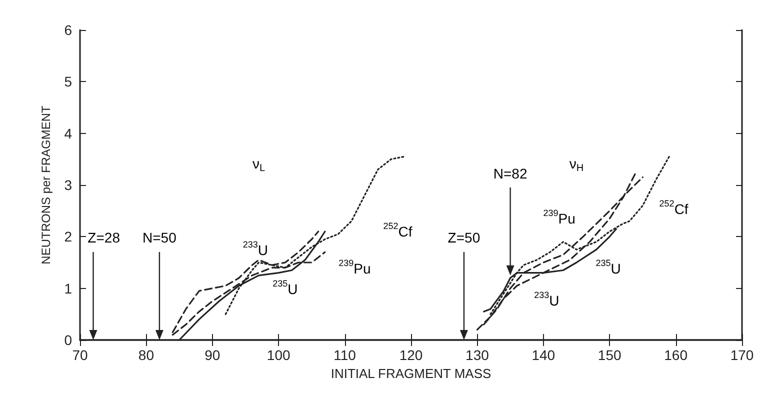 The height and width of the screenshot is (405, 775). Describe the element at coordinates (464, 238) in the screenshot. I see `annotation: Z=50` at that location.